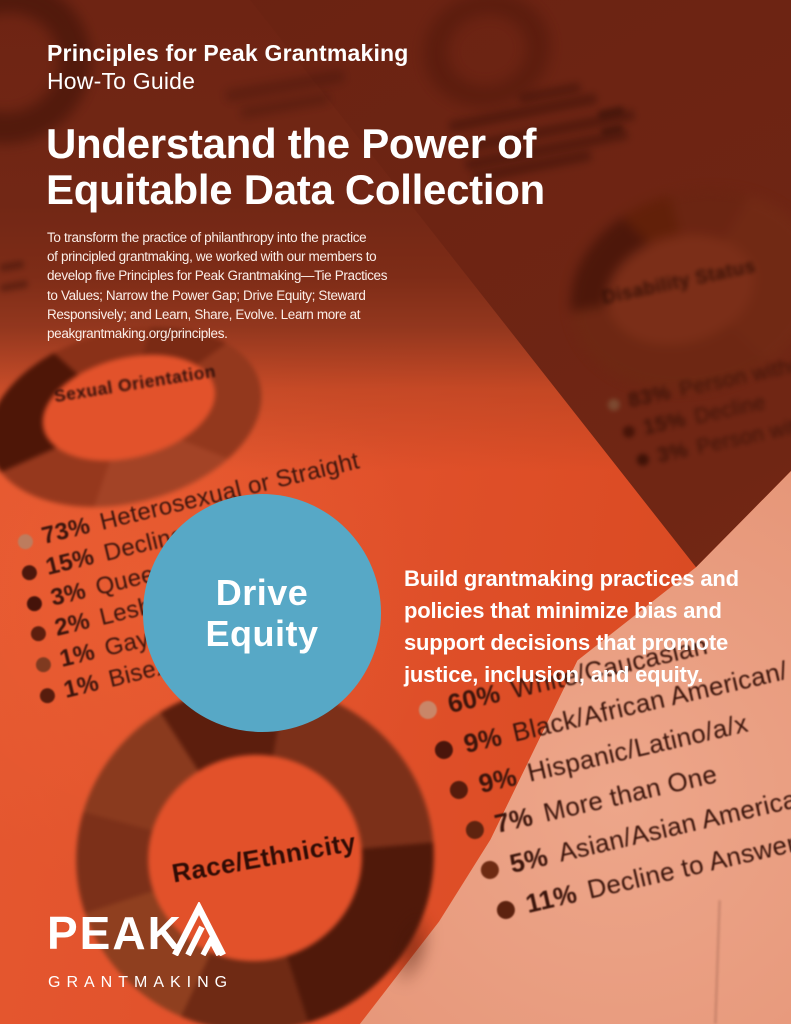 The image size is (791, 1024). What do you see at coordinates (115, 933) in the screenshot?
I see `logo-wordmark: PEAK` at bounding box center [115, 933].